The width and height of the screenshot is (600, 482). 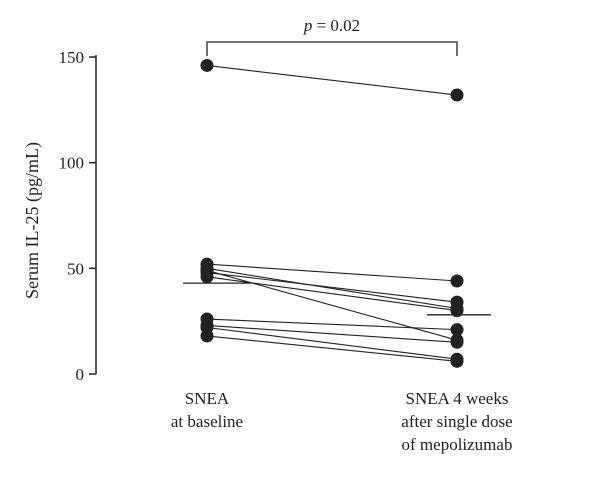 What do you see at coordinates (457, 444) in the screenshot?
I see `x-category-label-line: of mepolizumab` at bounding box center [457, 444].